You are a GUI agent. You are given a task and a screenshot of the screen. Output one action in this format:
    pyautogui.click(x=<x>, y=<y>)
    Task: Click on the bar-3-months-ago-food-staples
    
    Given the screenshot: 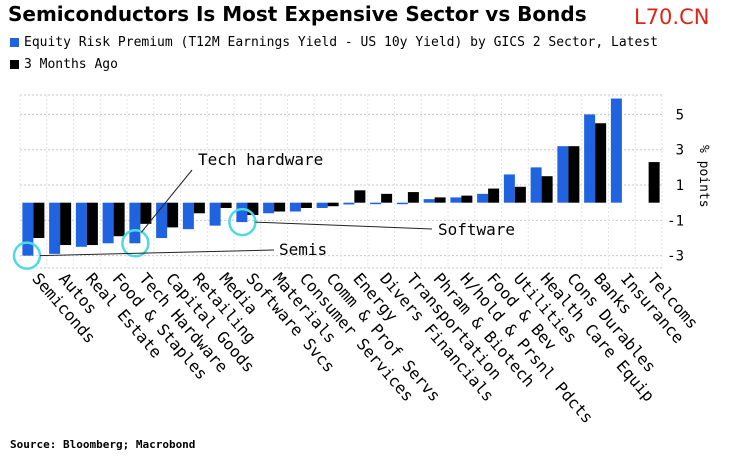 What is the action you would take?
    pyautogui.click(x=119, y=219)
    